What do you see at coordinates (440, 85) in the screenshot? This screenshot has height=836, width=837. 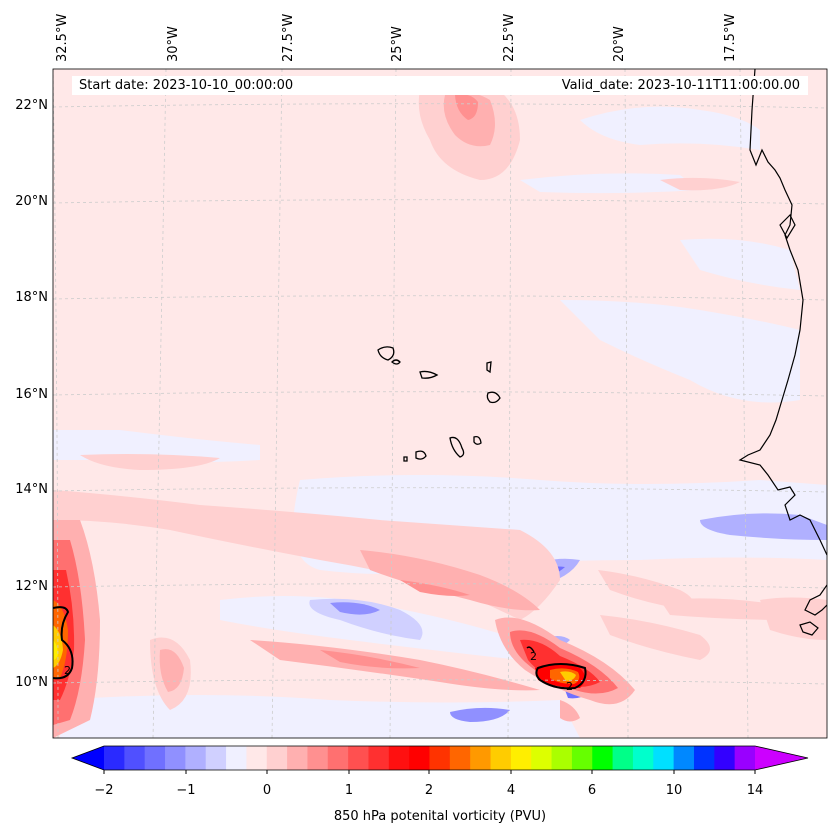 I see `title-bar` at bounding box center [440, 85].